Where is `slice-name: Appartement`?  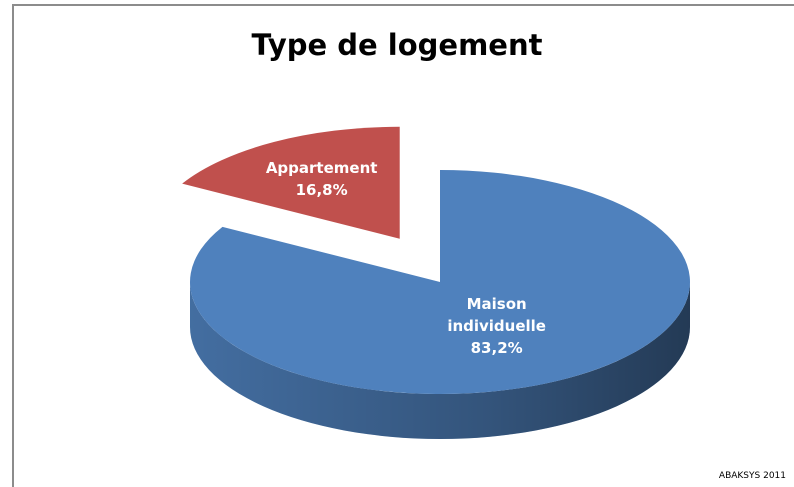
slice-name: Appartement is located at coordinates (321, 167).